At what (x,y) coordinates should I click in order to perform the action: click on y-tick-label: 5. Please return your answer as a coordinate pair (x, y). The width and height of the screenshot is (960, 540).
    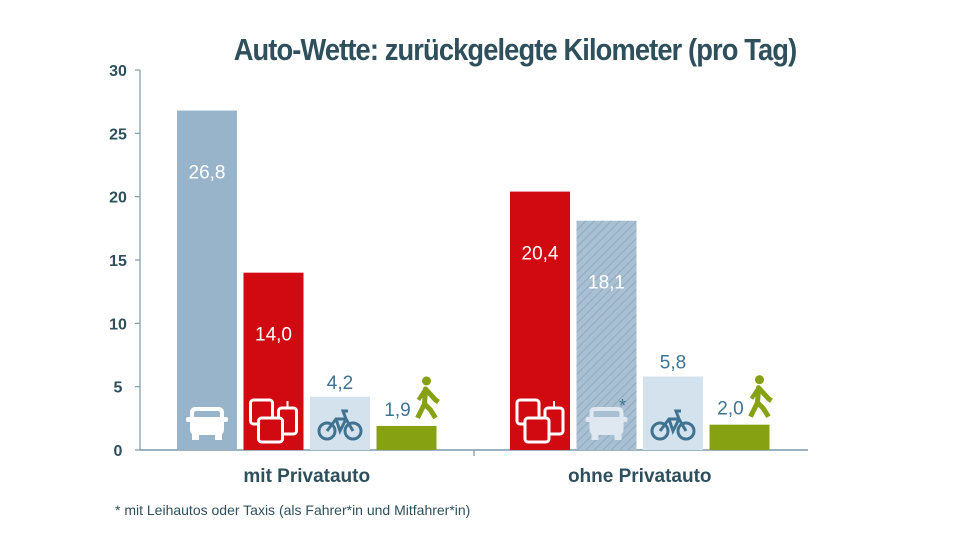
    Looking at the image, I should click on (118, 388).